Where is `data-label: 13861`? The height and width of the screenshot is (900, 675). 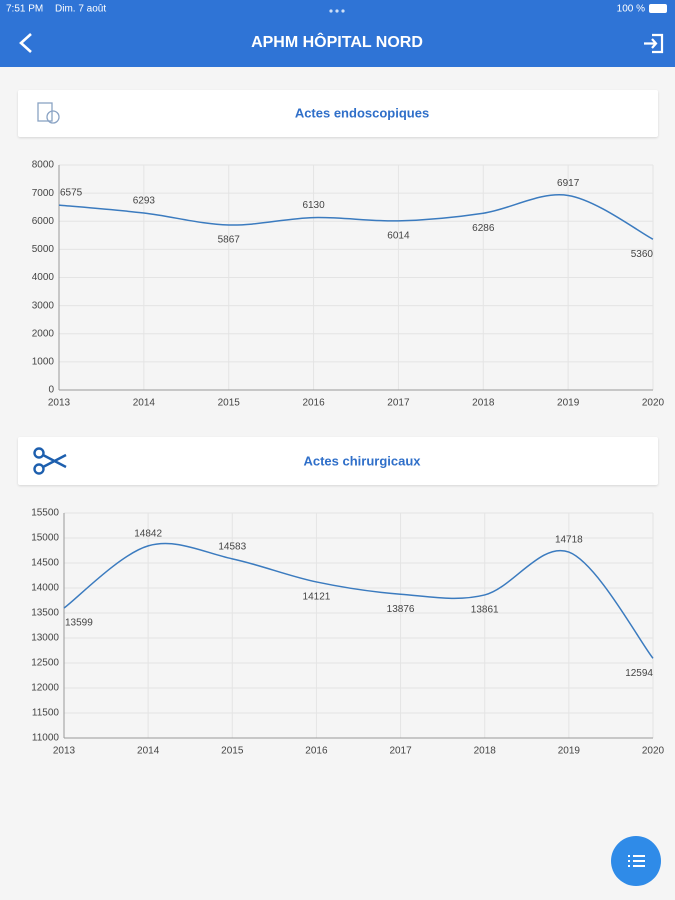
data-label: 13861 is located at coordinates (485, 610).